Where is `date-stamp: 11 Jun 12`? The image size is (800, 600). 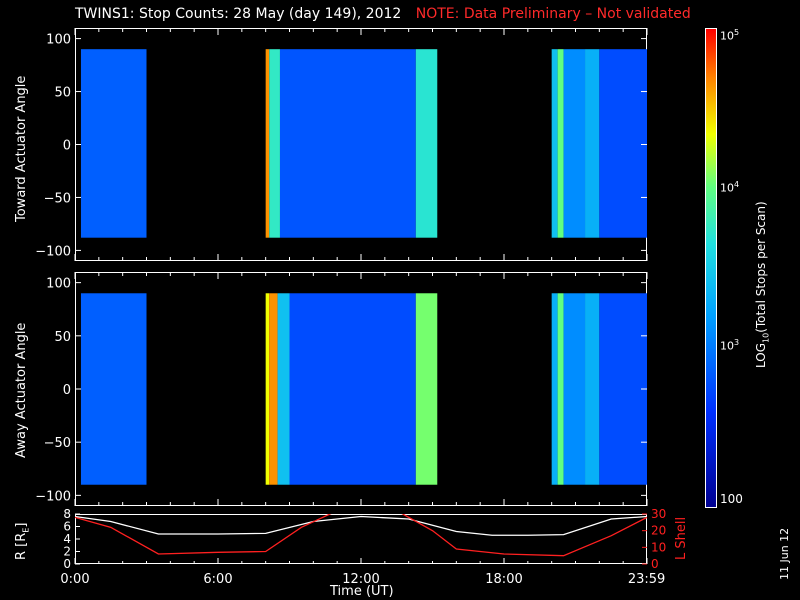 date-stamp: 11 Jun 12 is located at coordinates (784, 553).